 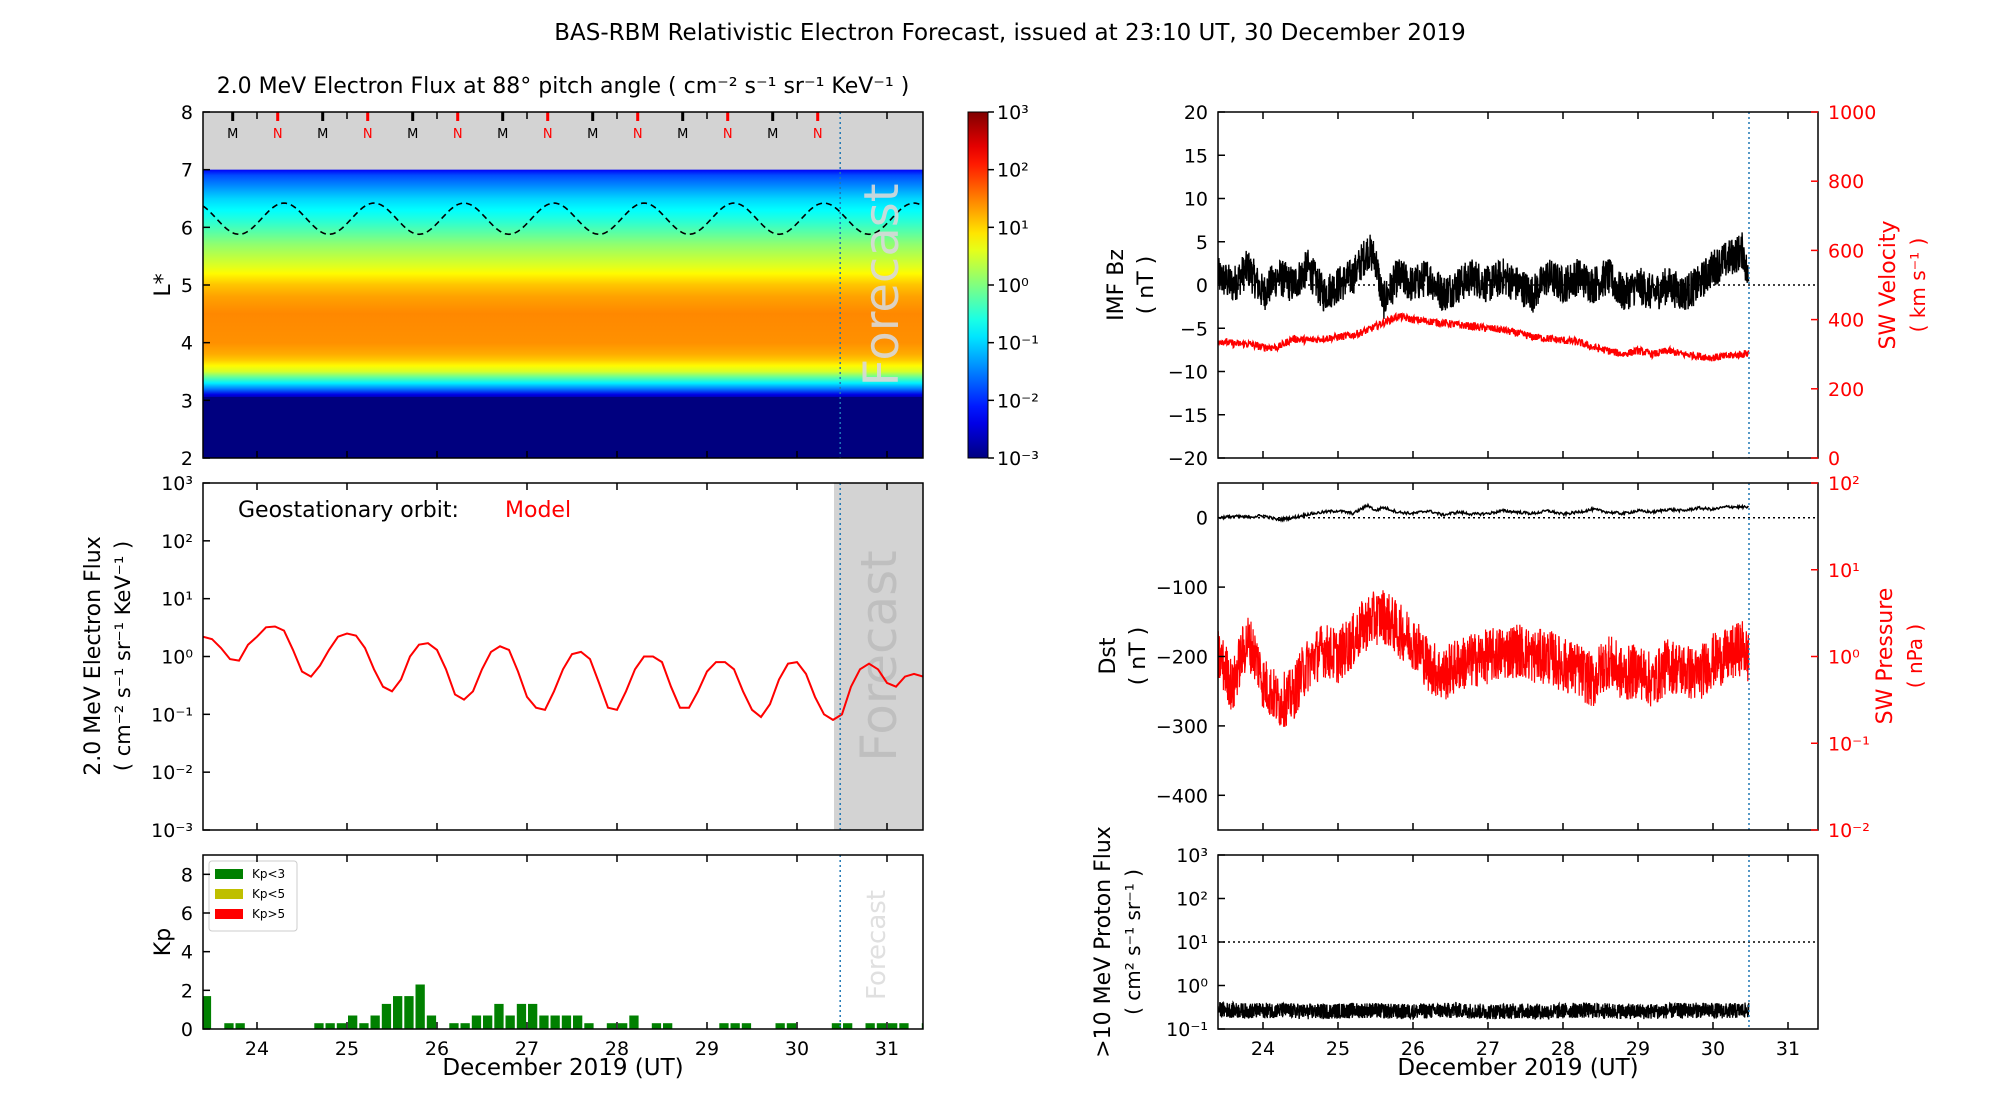 I want to click on sw-velocity-y-tick-label: 600, so click(x=1846, y=251).